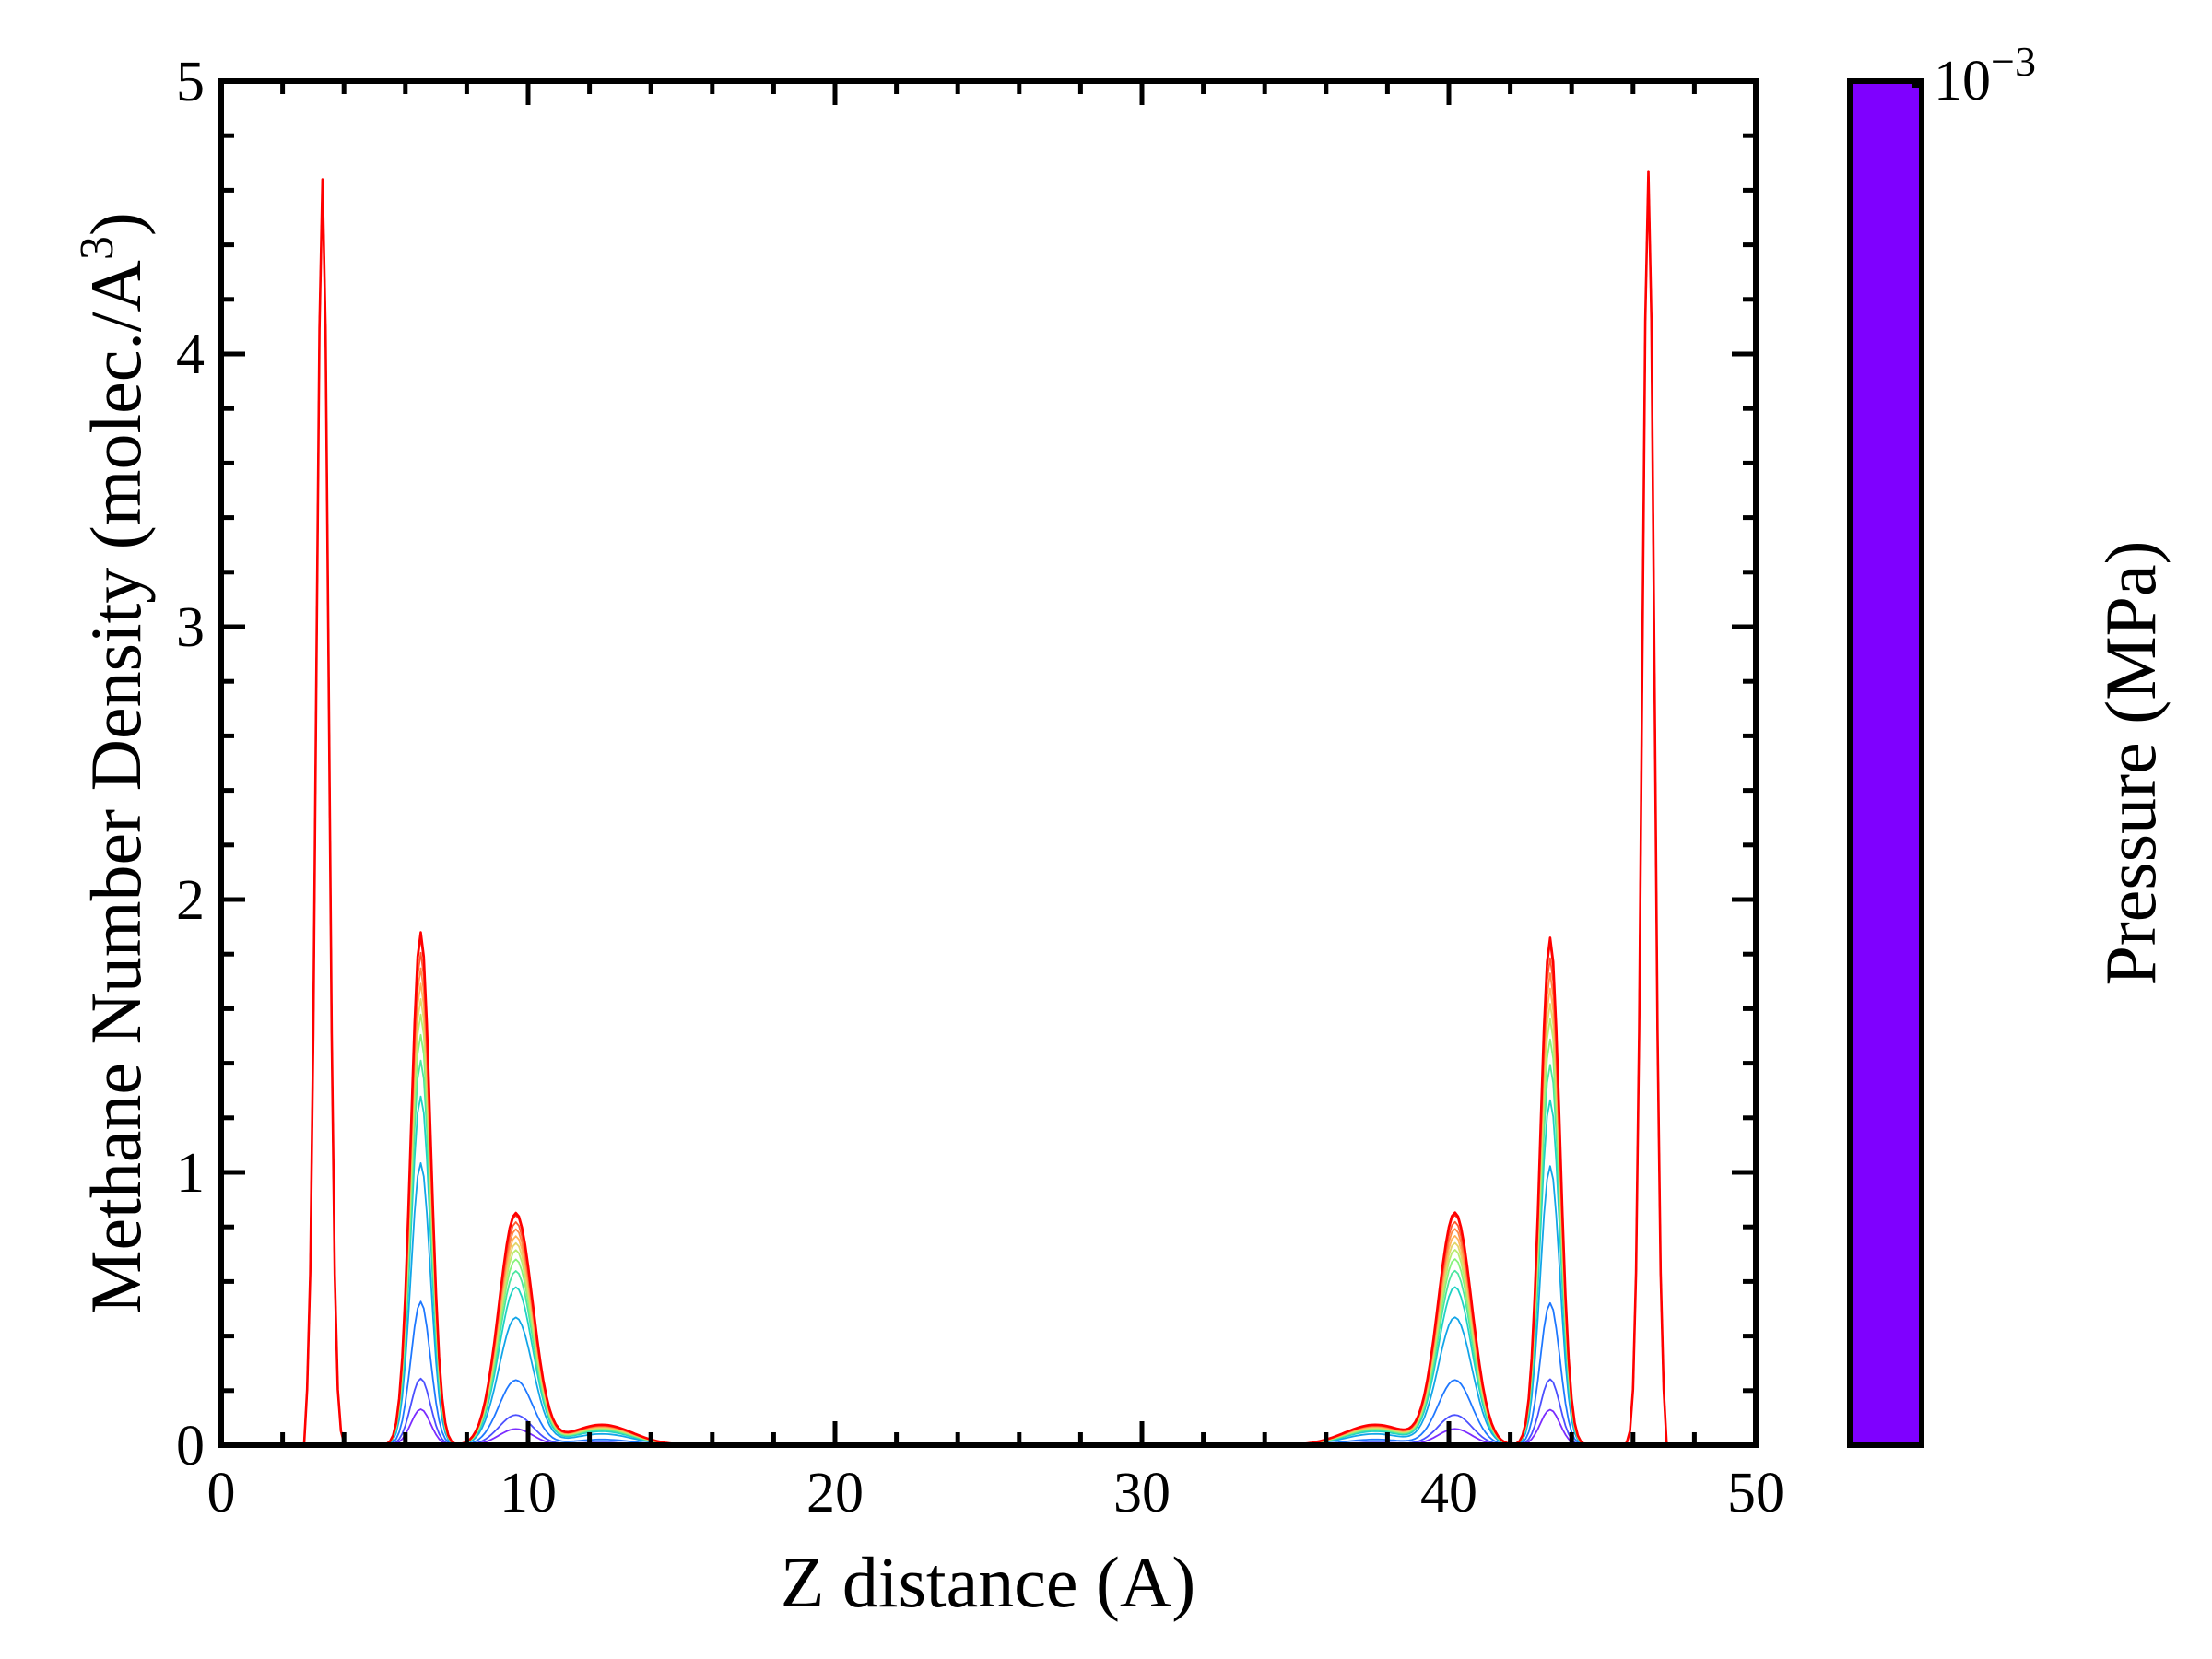 The height and width of the screenshot is (1659, 2212). What do you see at coordinates (2013, 61) in the screenshot?
I see `colorbar-tick-label-exponent: −3` at bounding box center [2013, 61].